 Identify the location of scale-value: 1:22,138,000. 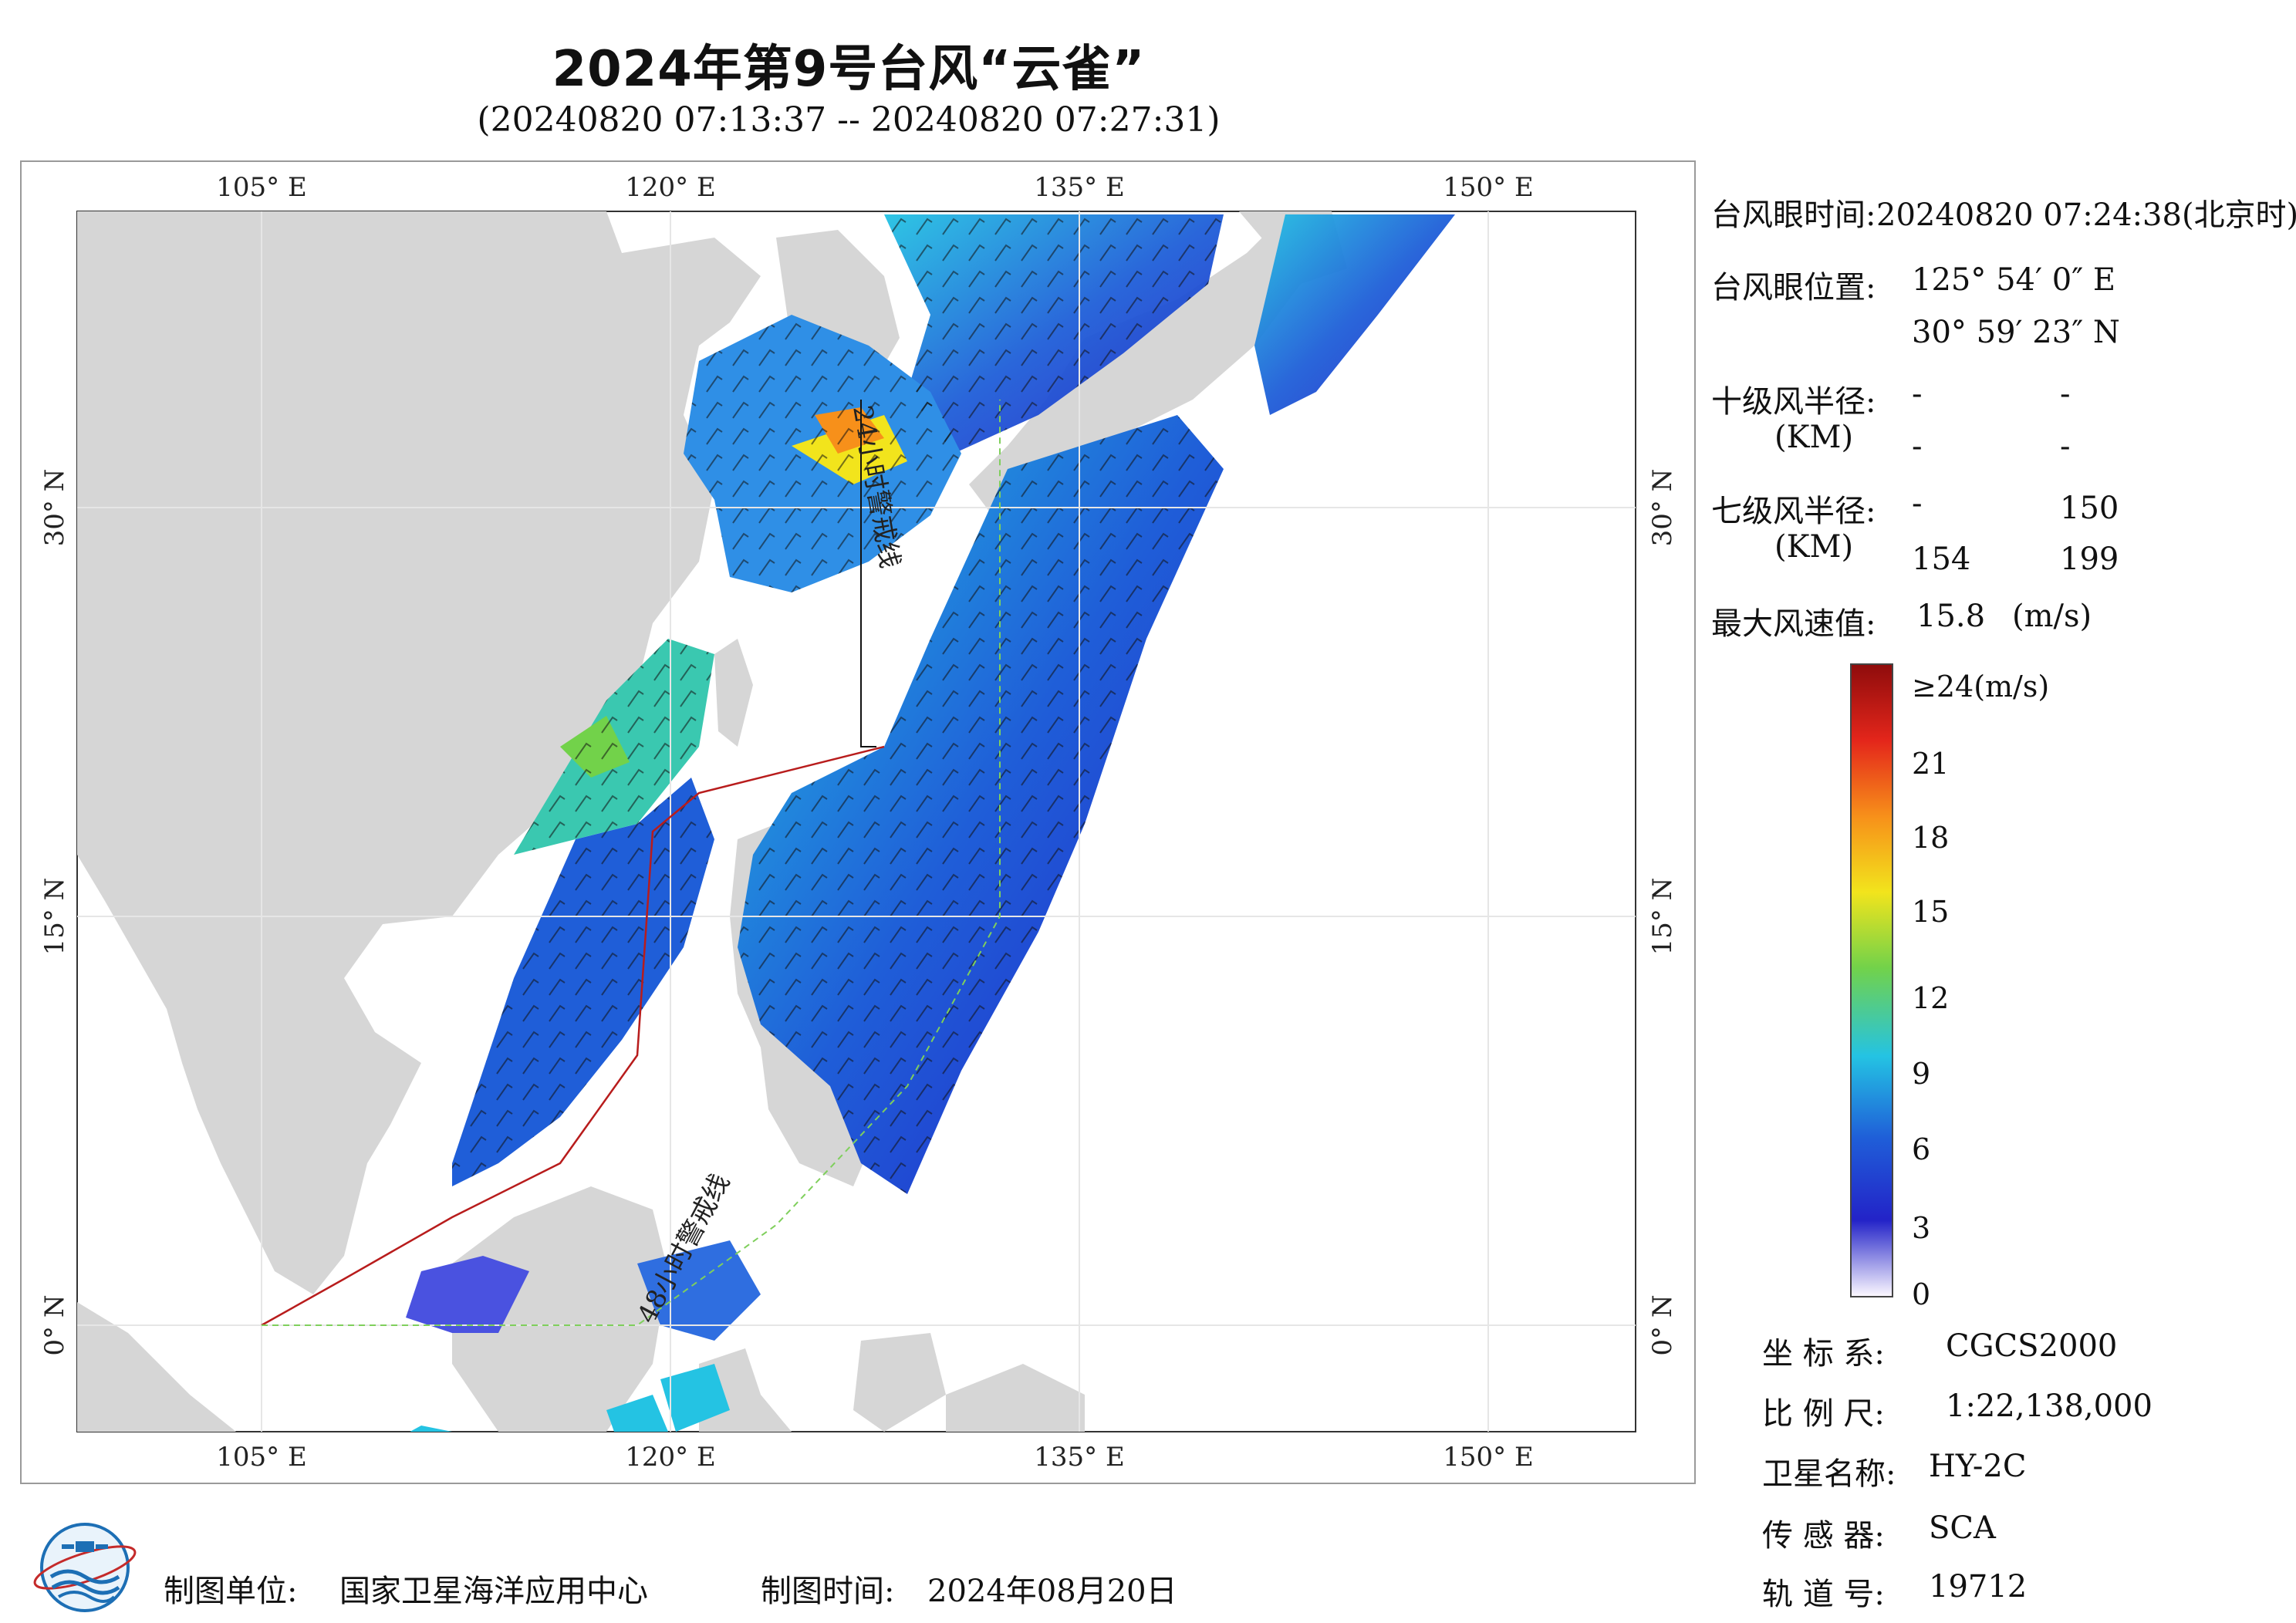
(2049, 1406).